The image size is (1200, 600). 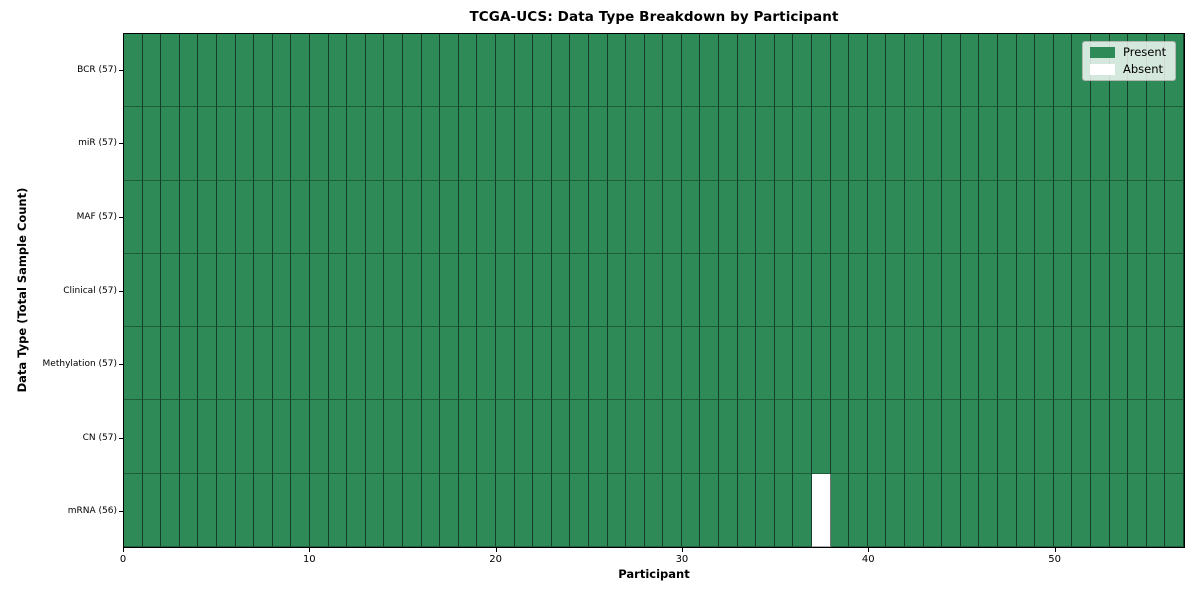 What do you see at coordinates (868, 559) in the screenshot?
I see `x-tick-label: 40` at bounding box center [868, 559].